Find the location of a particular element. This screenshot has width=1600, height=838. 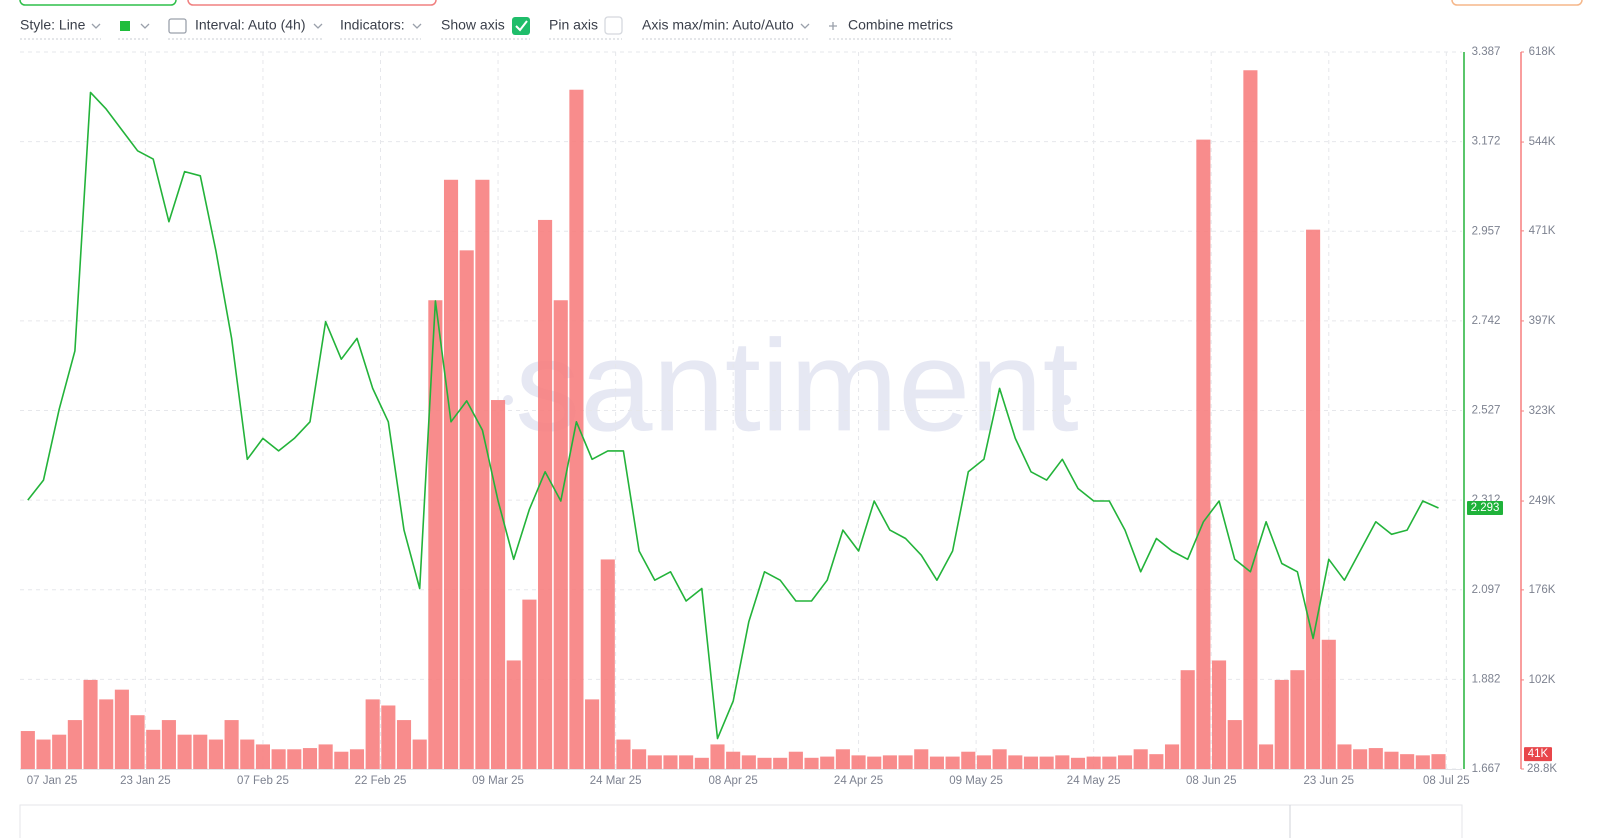

y-tick-label: 2.742 is located at coordinates (1486, 321).